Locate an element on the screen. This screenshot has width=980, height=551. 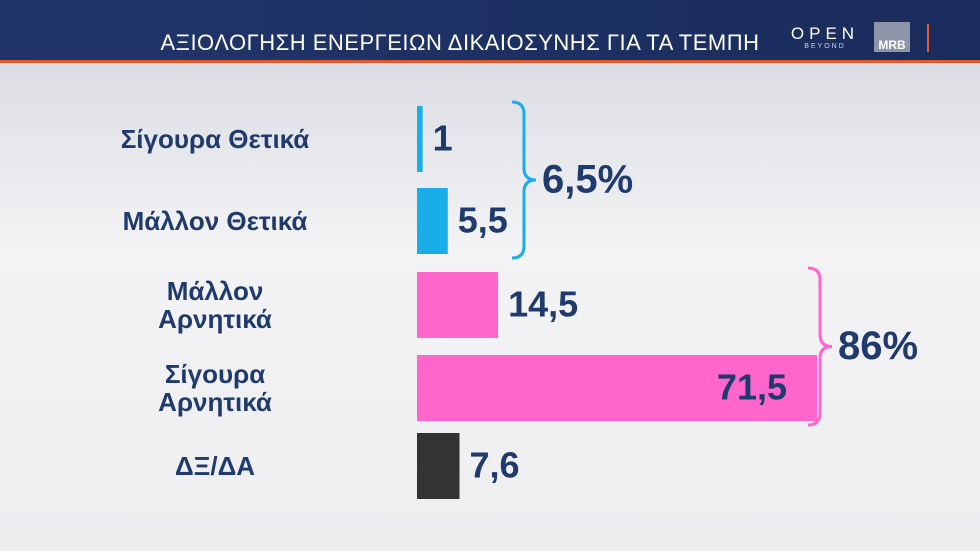
logo-sub: BEYOND is located at coordinates (825, 46).